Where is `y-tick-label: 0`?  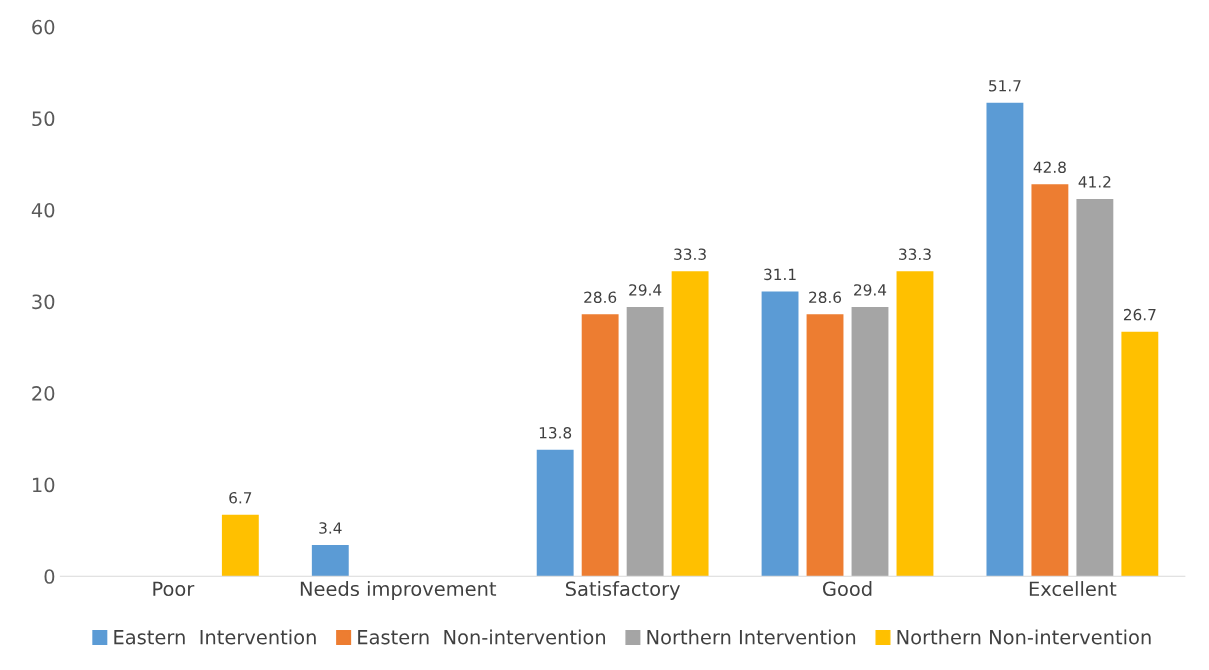
y-tick-label: 0 is located at coordinates (49, 576).